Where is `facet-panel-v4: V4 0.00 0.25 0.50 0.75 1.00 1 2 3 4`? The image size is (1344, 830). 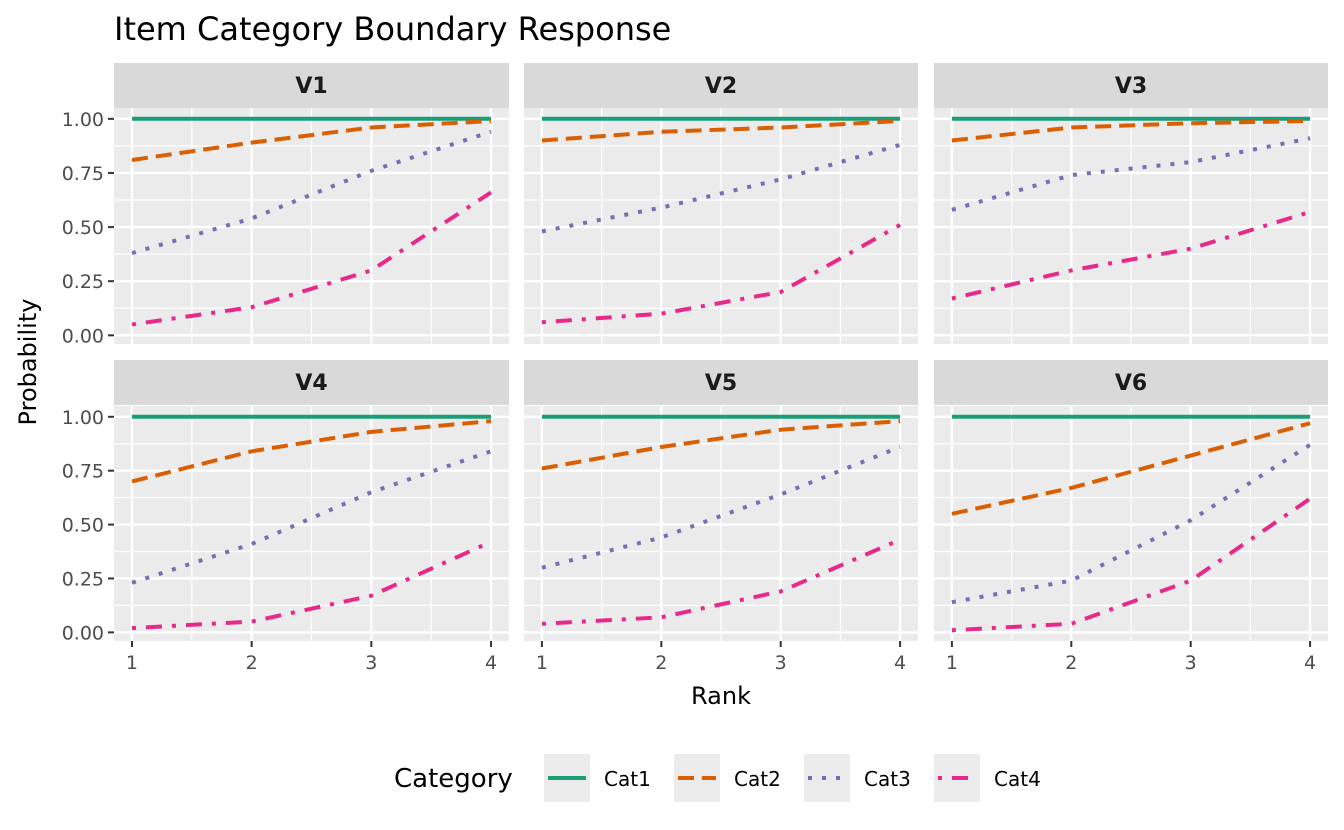
facet-panel-v4: V4 0.00 0.25 0.50 0.75 1.00 1 2 3 4 is located at coordinates (285, 517).